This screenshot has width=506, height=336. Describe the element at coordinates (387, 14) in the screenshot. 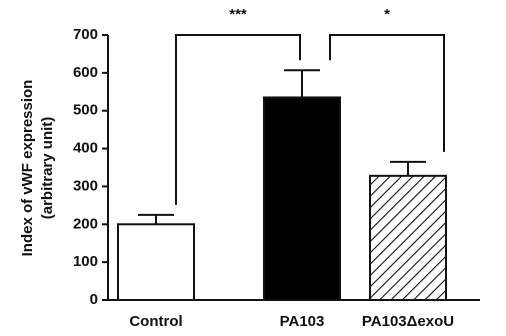

I see `significance-label: *` at that location.